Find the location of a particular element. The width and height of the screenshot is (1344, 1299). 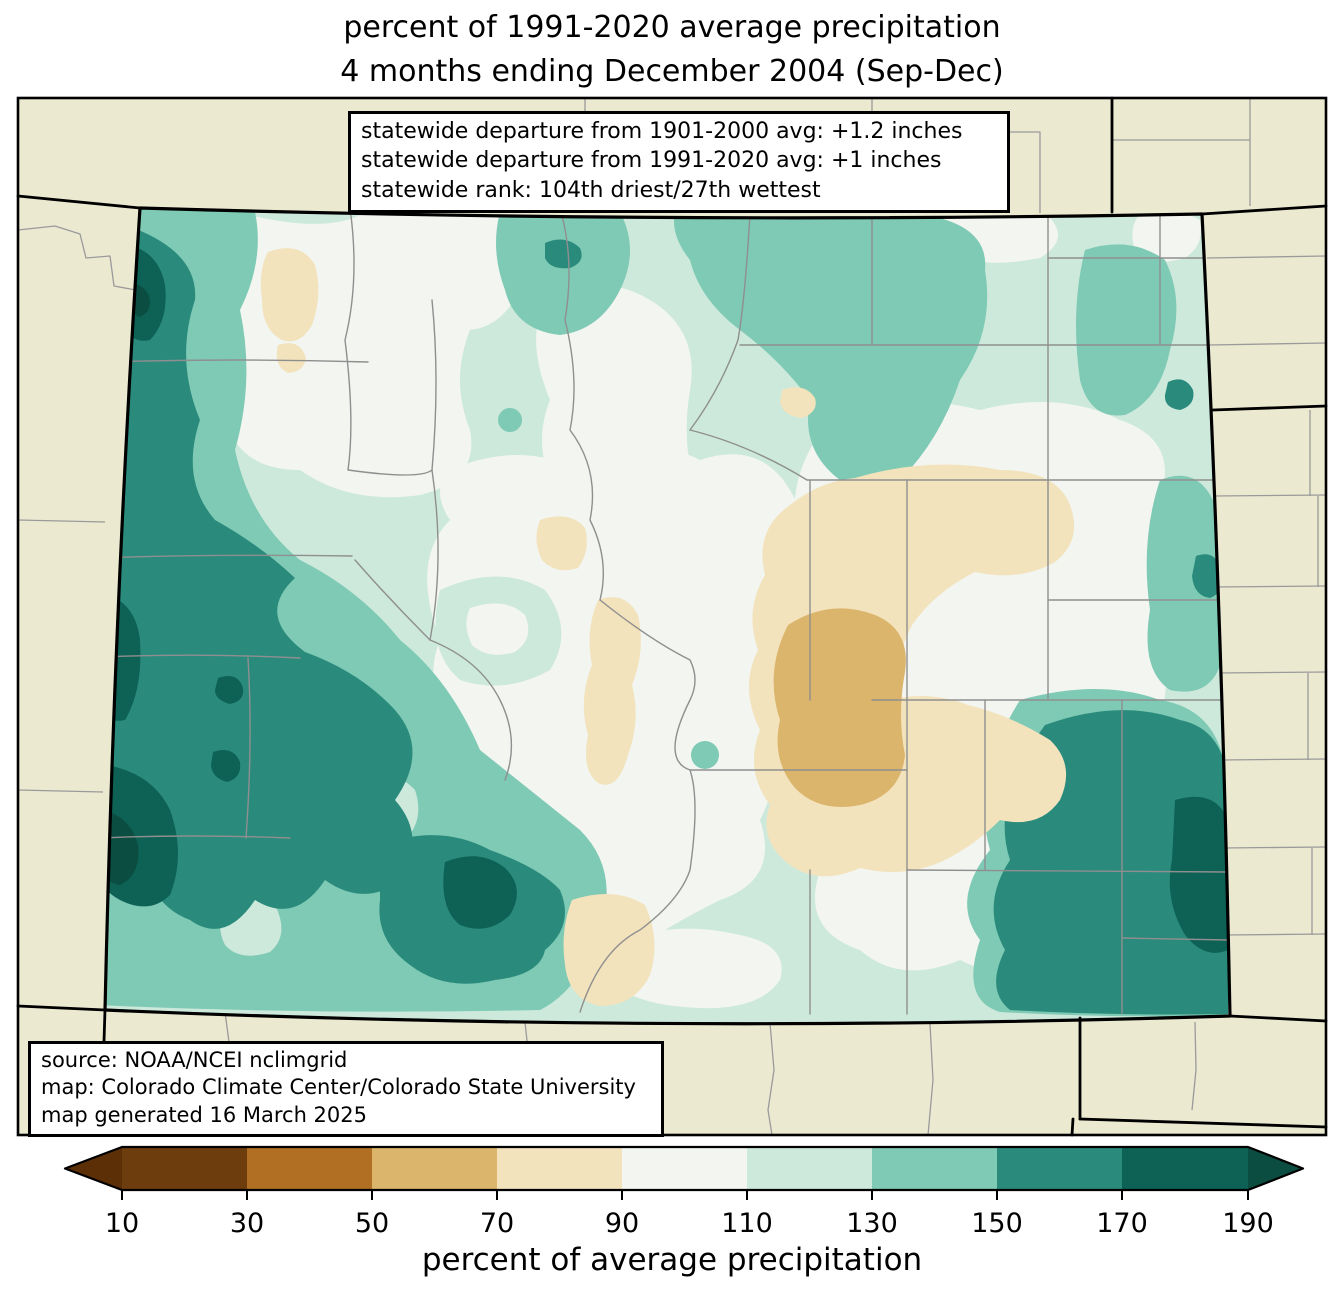

colorbar-over-arrow is located at coordinates (1275, 1168).